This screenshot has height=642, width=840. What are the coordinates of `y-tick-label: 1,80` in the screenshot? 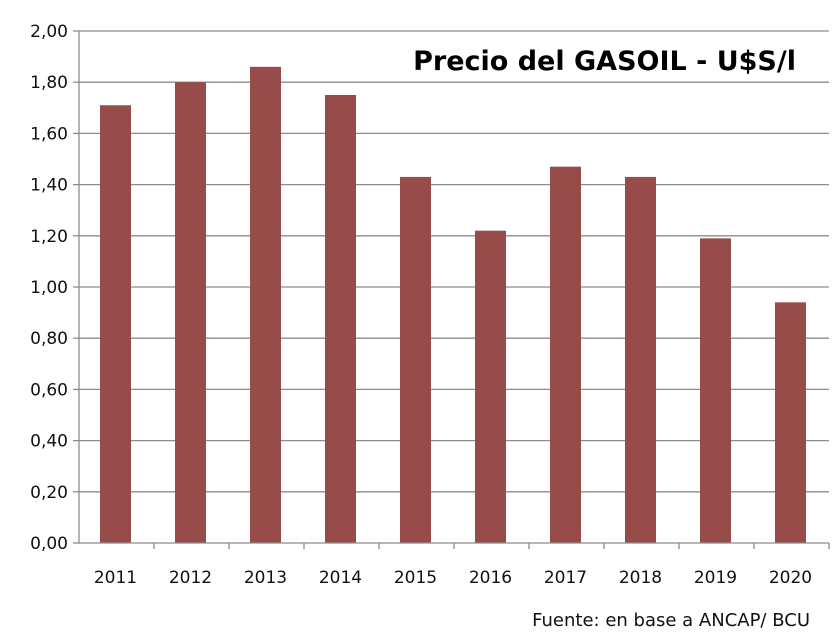 It's located at (49, 83).